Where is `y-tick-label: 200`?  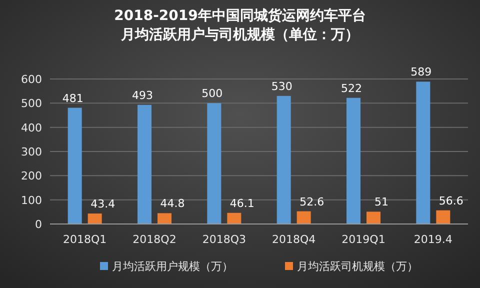
y-tick-label: 200 is located at coordinates (31, 176).